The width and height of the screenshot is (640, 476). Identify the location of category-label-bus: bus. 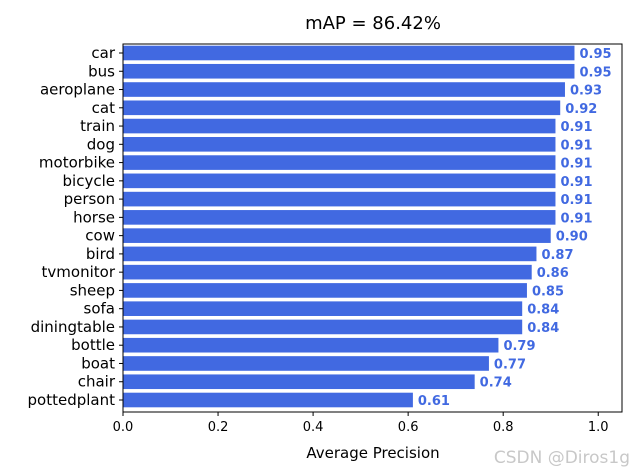
(101, 71).